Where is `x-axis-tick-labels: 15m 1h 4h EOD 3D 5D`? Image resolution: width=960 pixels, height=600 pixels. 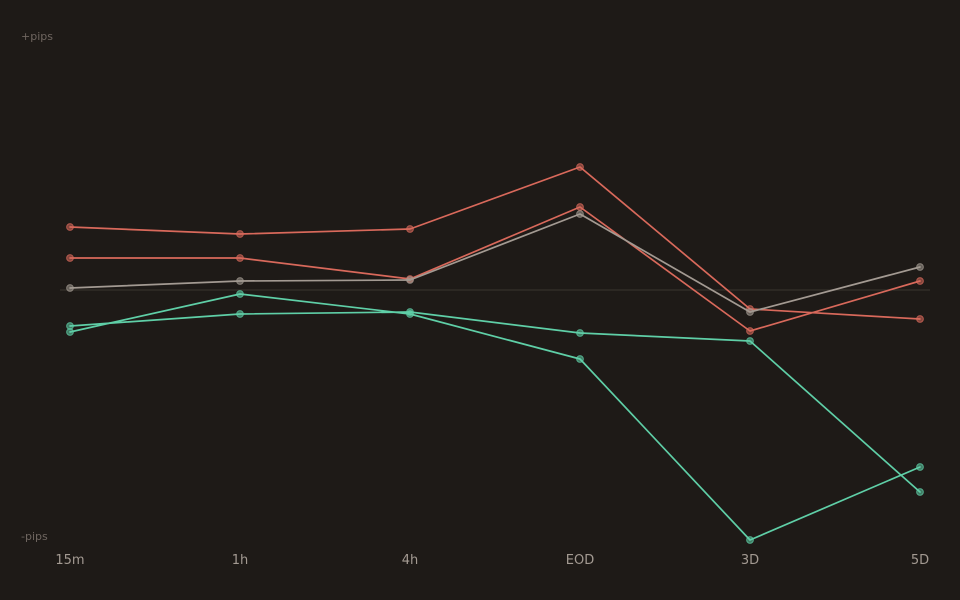
x-axis-tick-labels: 15m 1h 4h EOD 3D 5D is located at coordinates (492, 560).